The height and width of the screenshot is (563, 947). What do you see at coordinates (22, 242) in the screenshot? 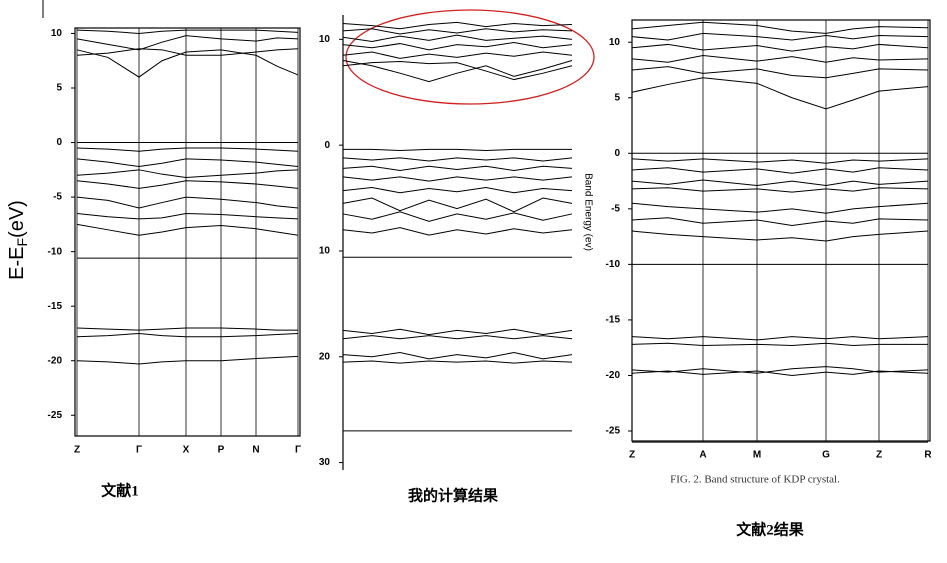
I see `y-axis-label-subscript: F` at bounding box center [22, 242].